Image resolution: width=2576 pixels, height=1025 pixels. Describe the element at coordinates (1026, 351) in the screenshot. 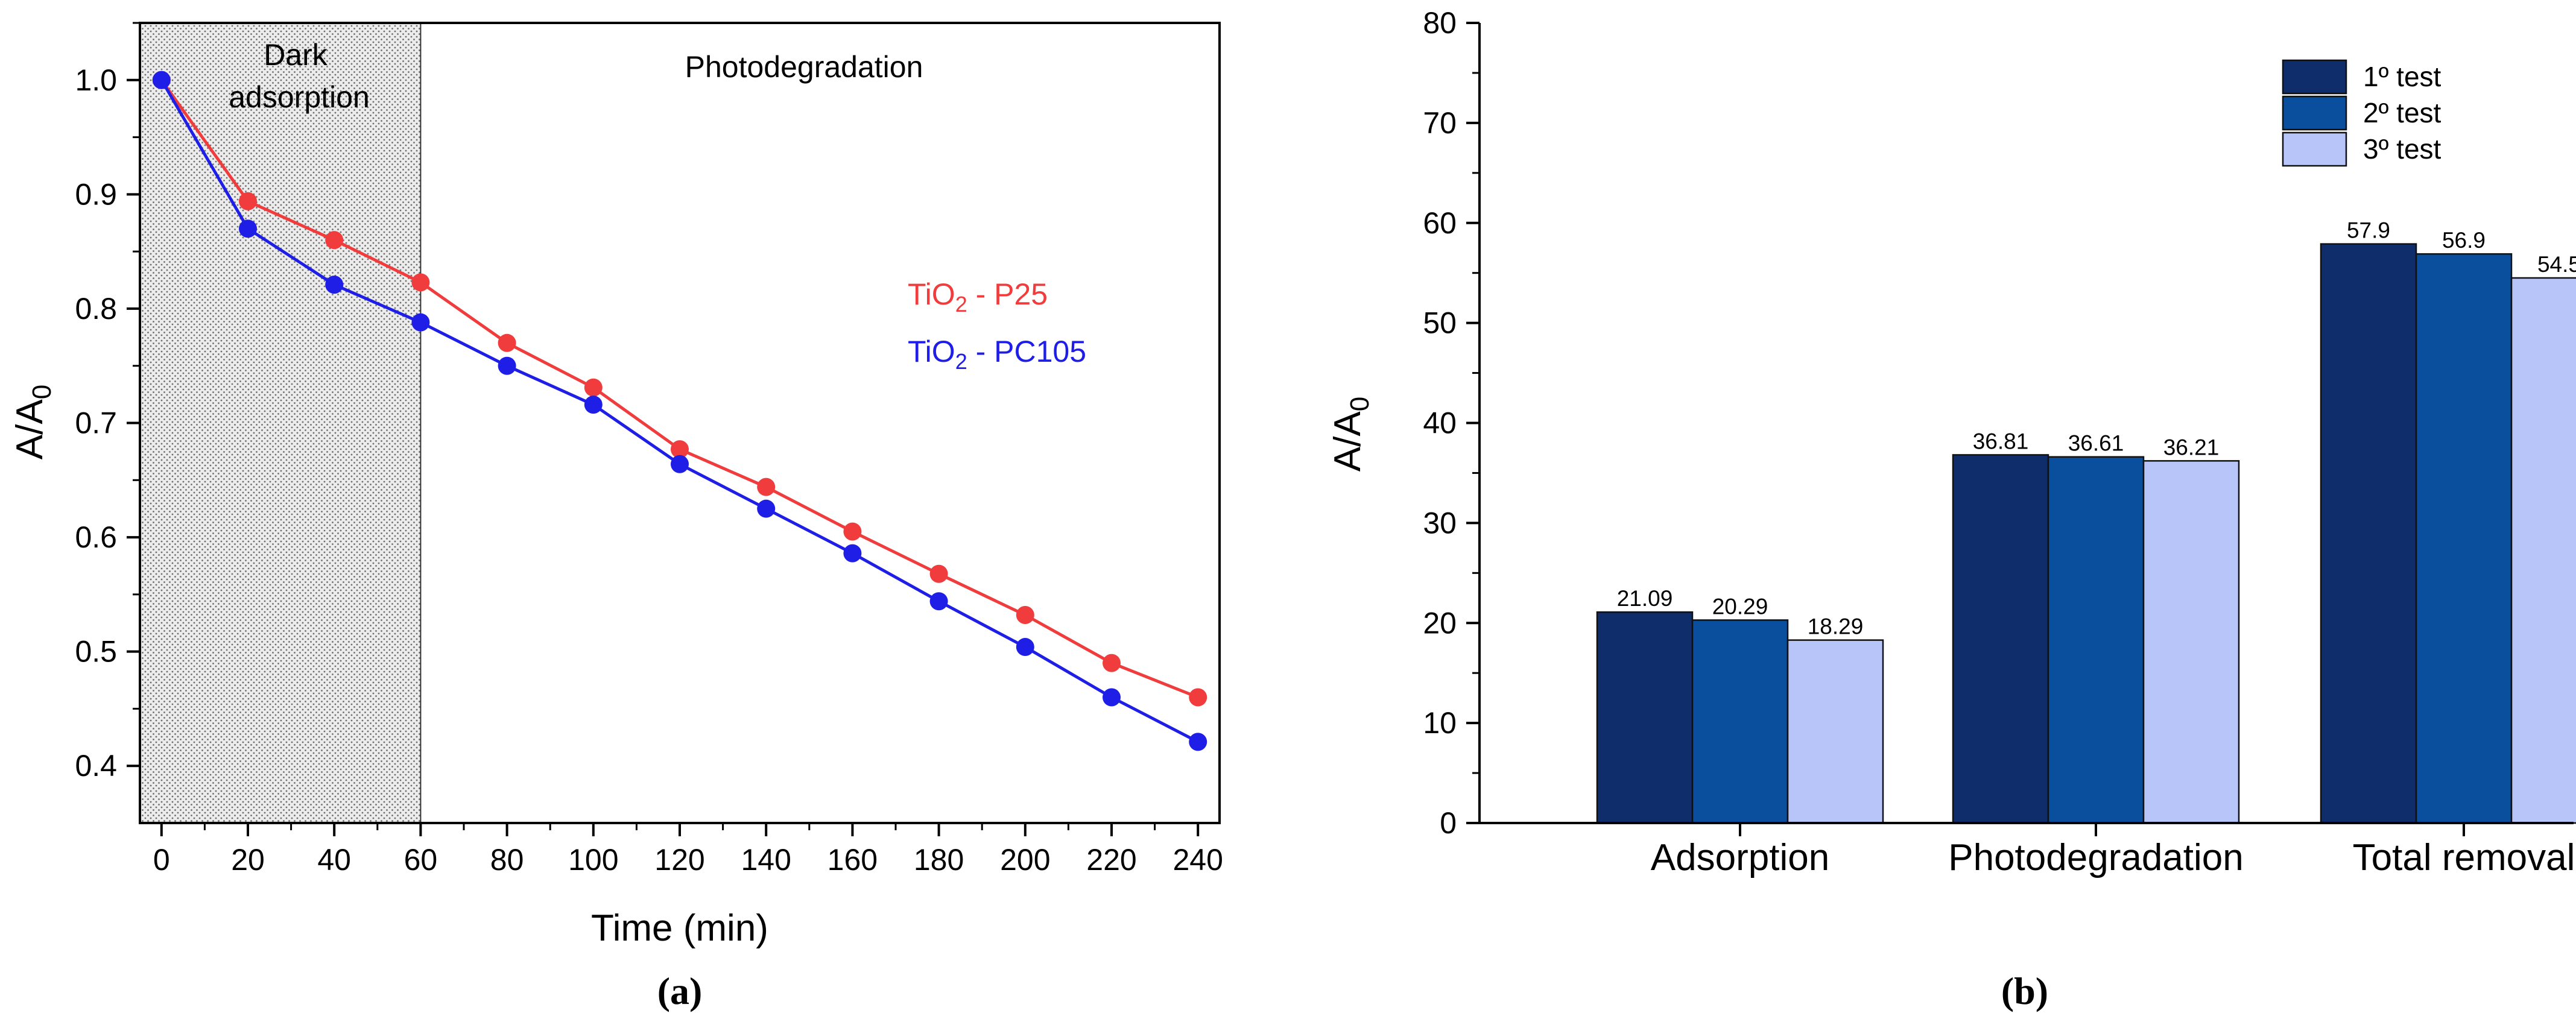

I see `legend-pc105-rest: - PC105` at that location.